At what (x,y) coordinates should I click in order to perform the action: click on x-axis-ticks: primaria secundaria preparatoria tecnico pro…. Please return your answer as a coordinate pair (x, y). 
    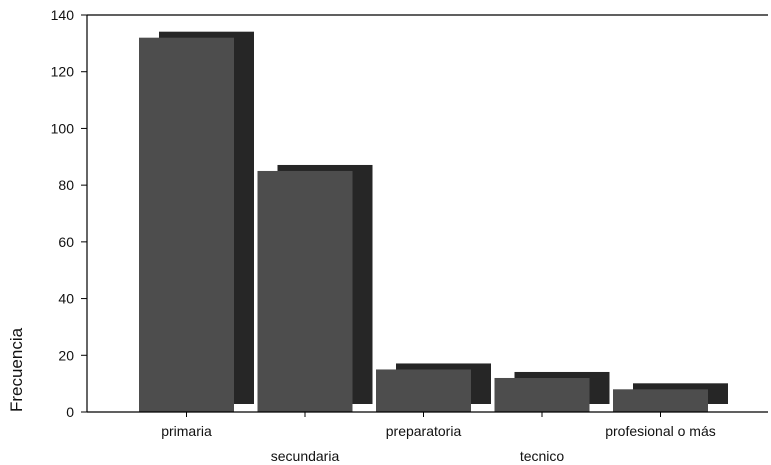
    Looking at the image, I should click on (438, 438).